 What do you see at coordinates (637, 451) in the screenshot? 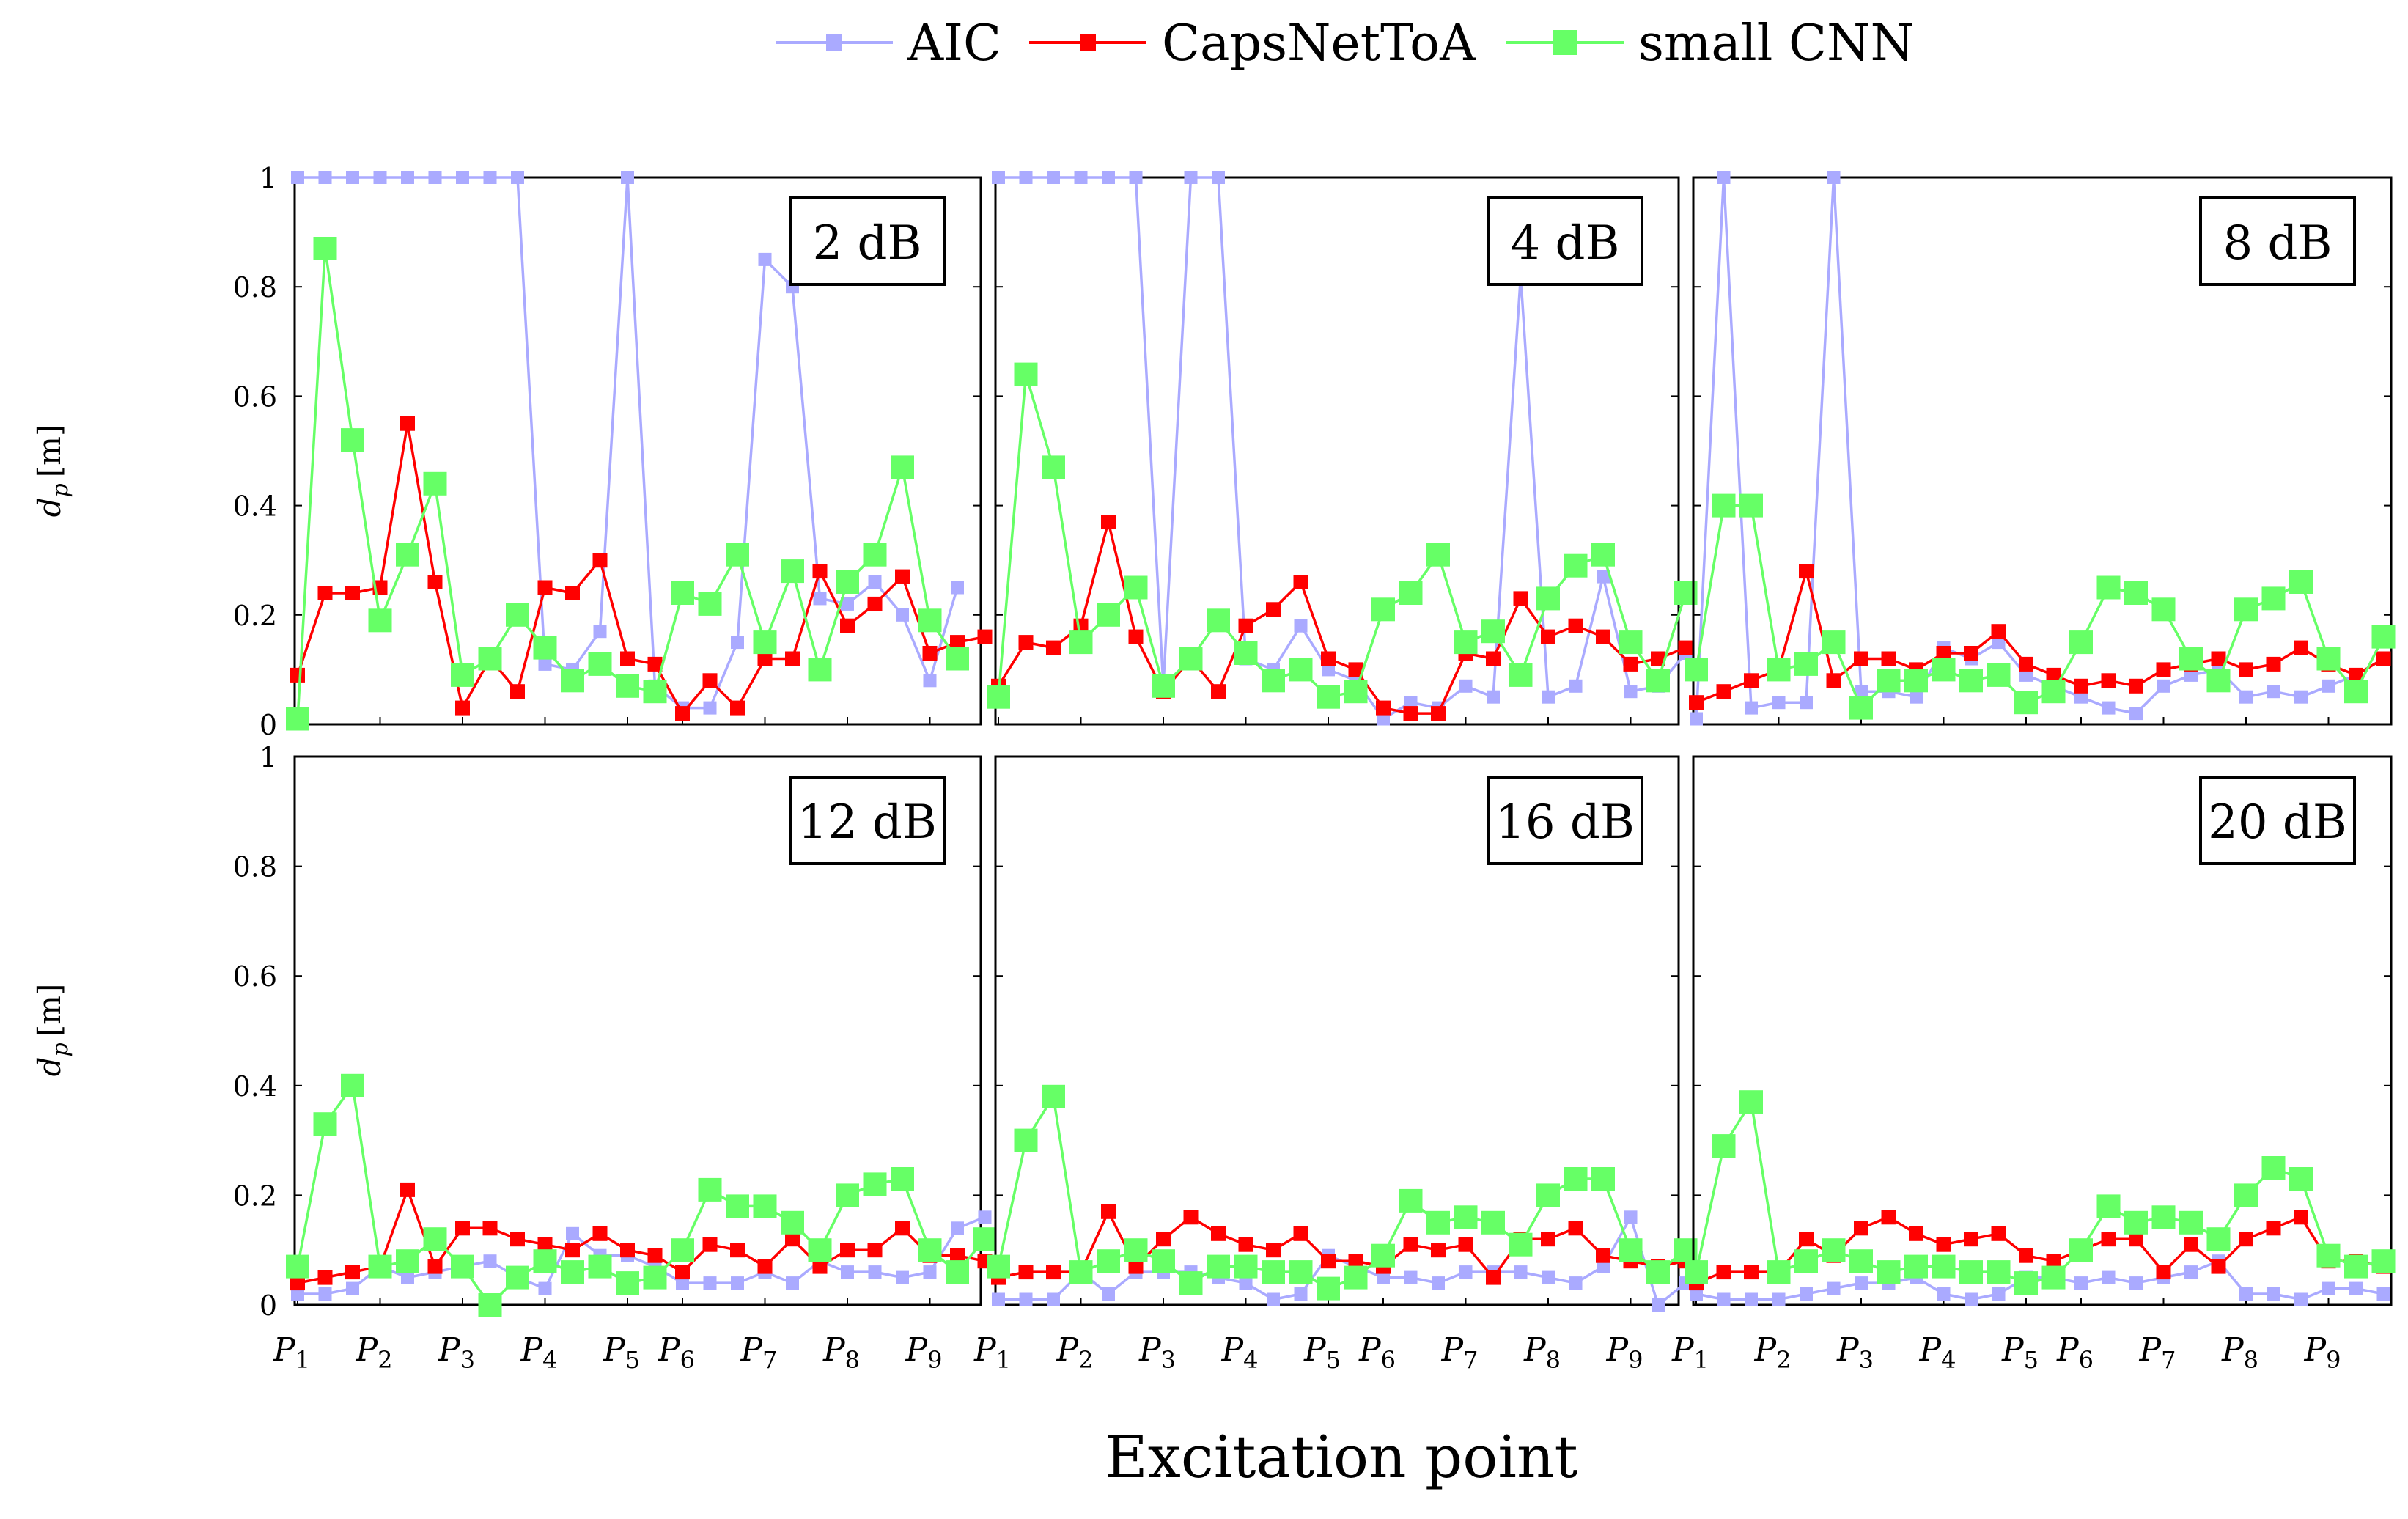
I see `panel-frame` at bounding box center [637, 451].